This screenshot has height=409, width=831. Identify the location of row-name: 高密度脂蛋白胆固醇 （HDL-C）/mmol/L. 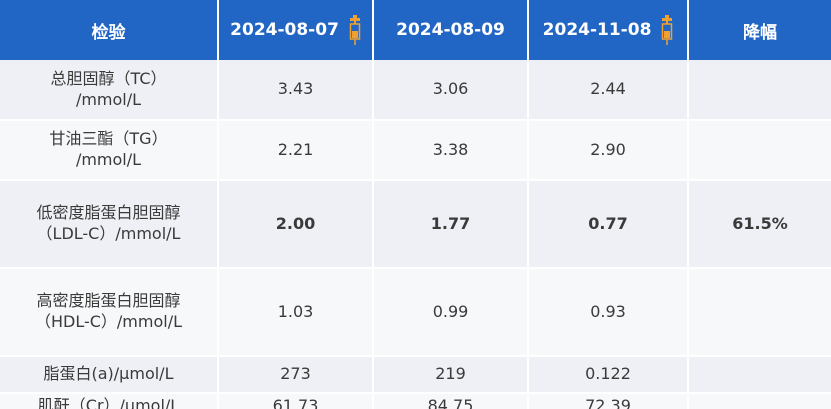
(109, 312).